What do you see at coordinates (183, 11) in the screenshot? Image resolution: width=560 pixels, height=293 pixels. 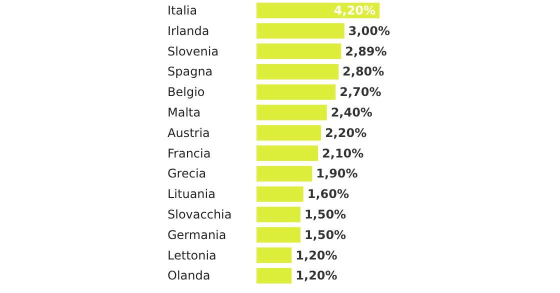 I see `y-tick-label: Italia` at bounding box center [183, 11].